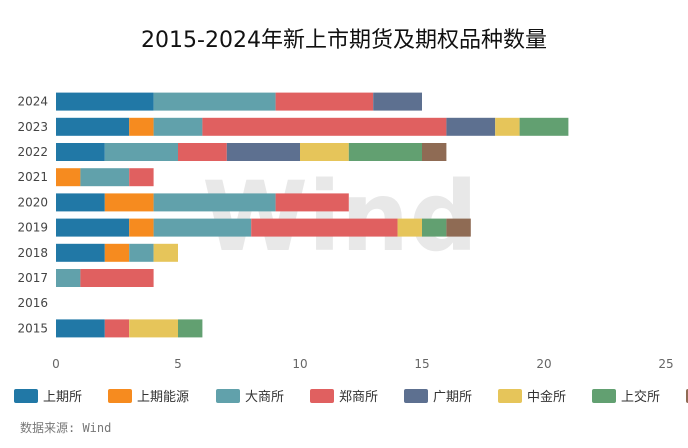 This screenshot has width=688, height=448. Describe the element at coordinates (178, 364) in the screenshot. I see `x-tick-label: 5` at that location.